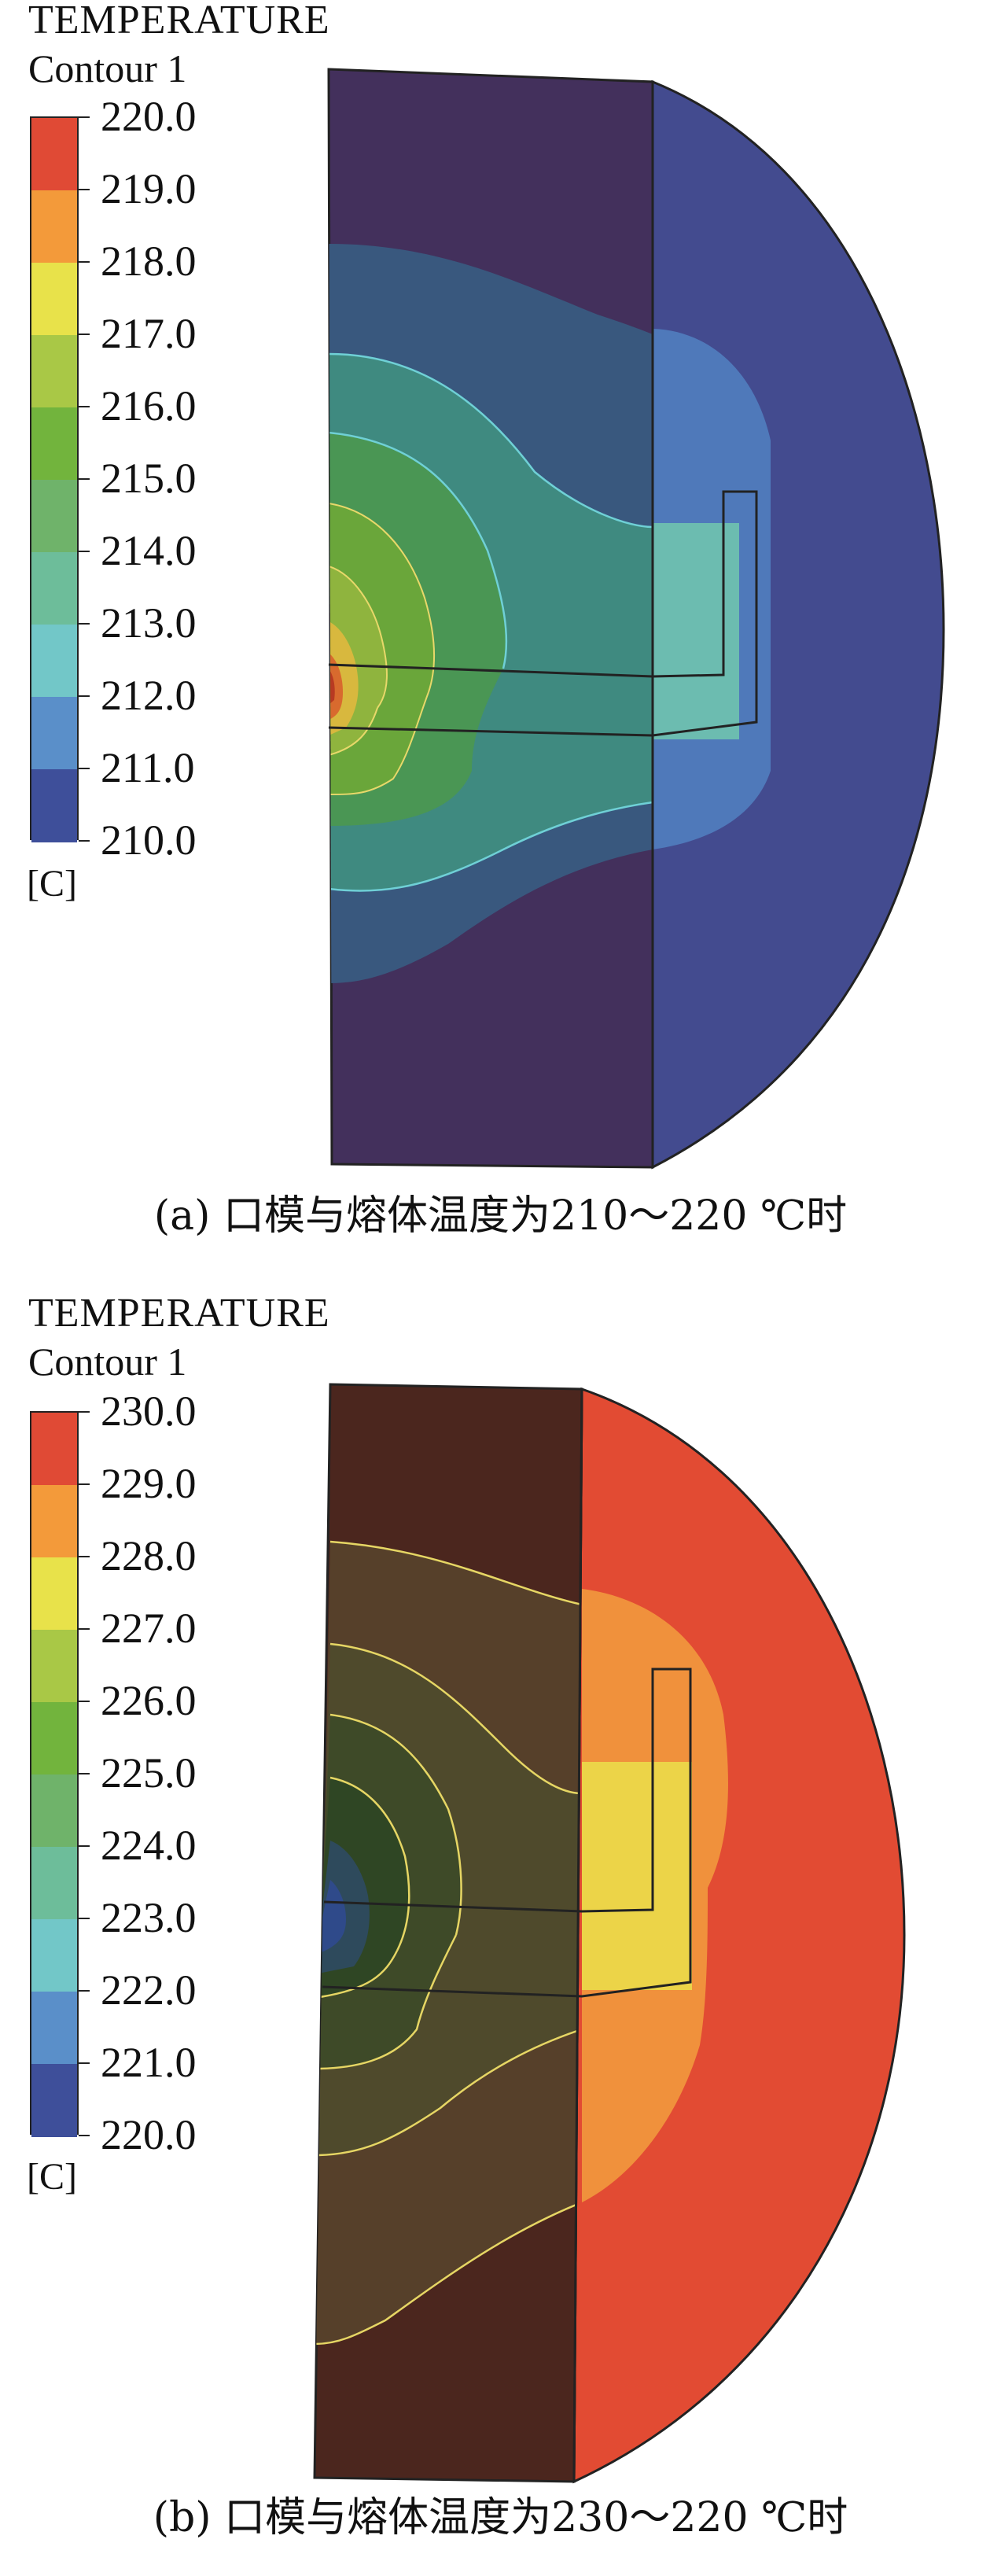 The image size is (1001, 2576). What do you see at coordinates (149, 479) in the screenshot?
I see `scale-tick-label: 215.0` at bounding box center [149, 479].